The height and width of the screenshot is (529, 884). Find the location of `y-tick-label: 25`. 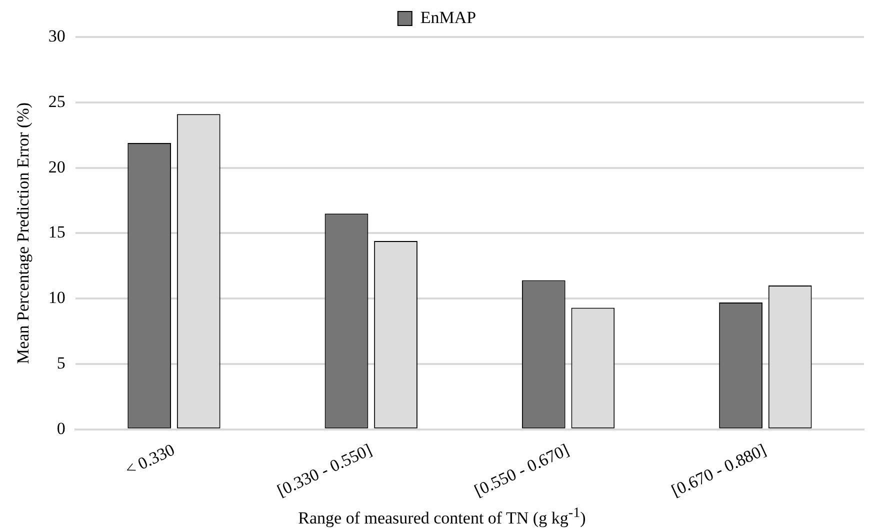

y-tick-label: 25 is located at coordinates (57, 101).